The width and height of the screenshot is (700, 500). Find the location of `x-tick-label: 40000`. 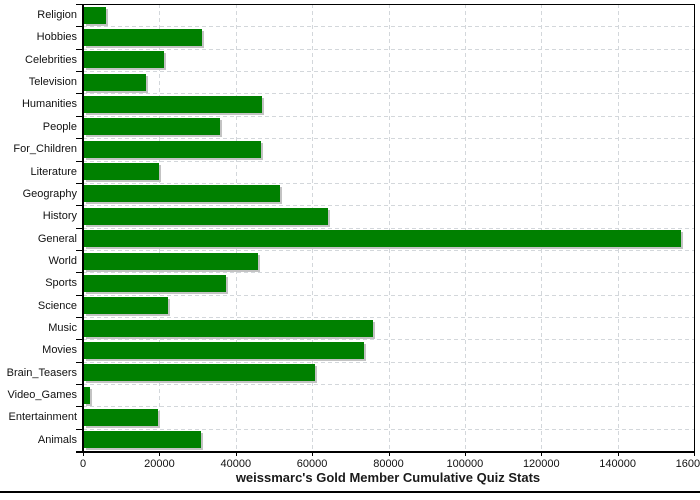

x-tick-label: 40000 is located at coordinates (236, 464).